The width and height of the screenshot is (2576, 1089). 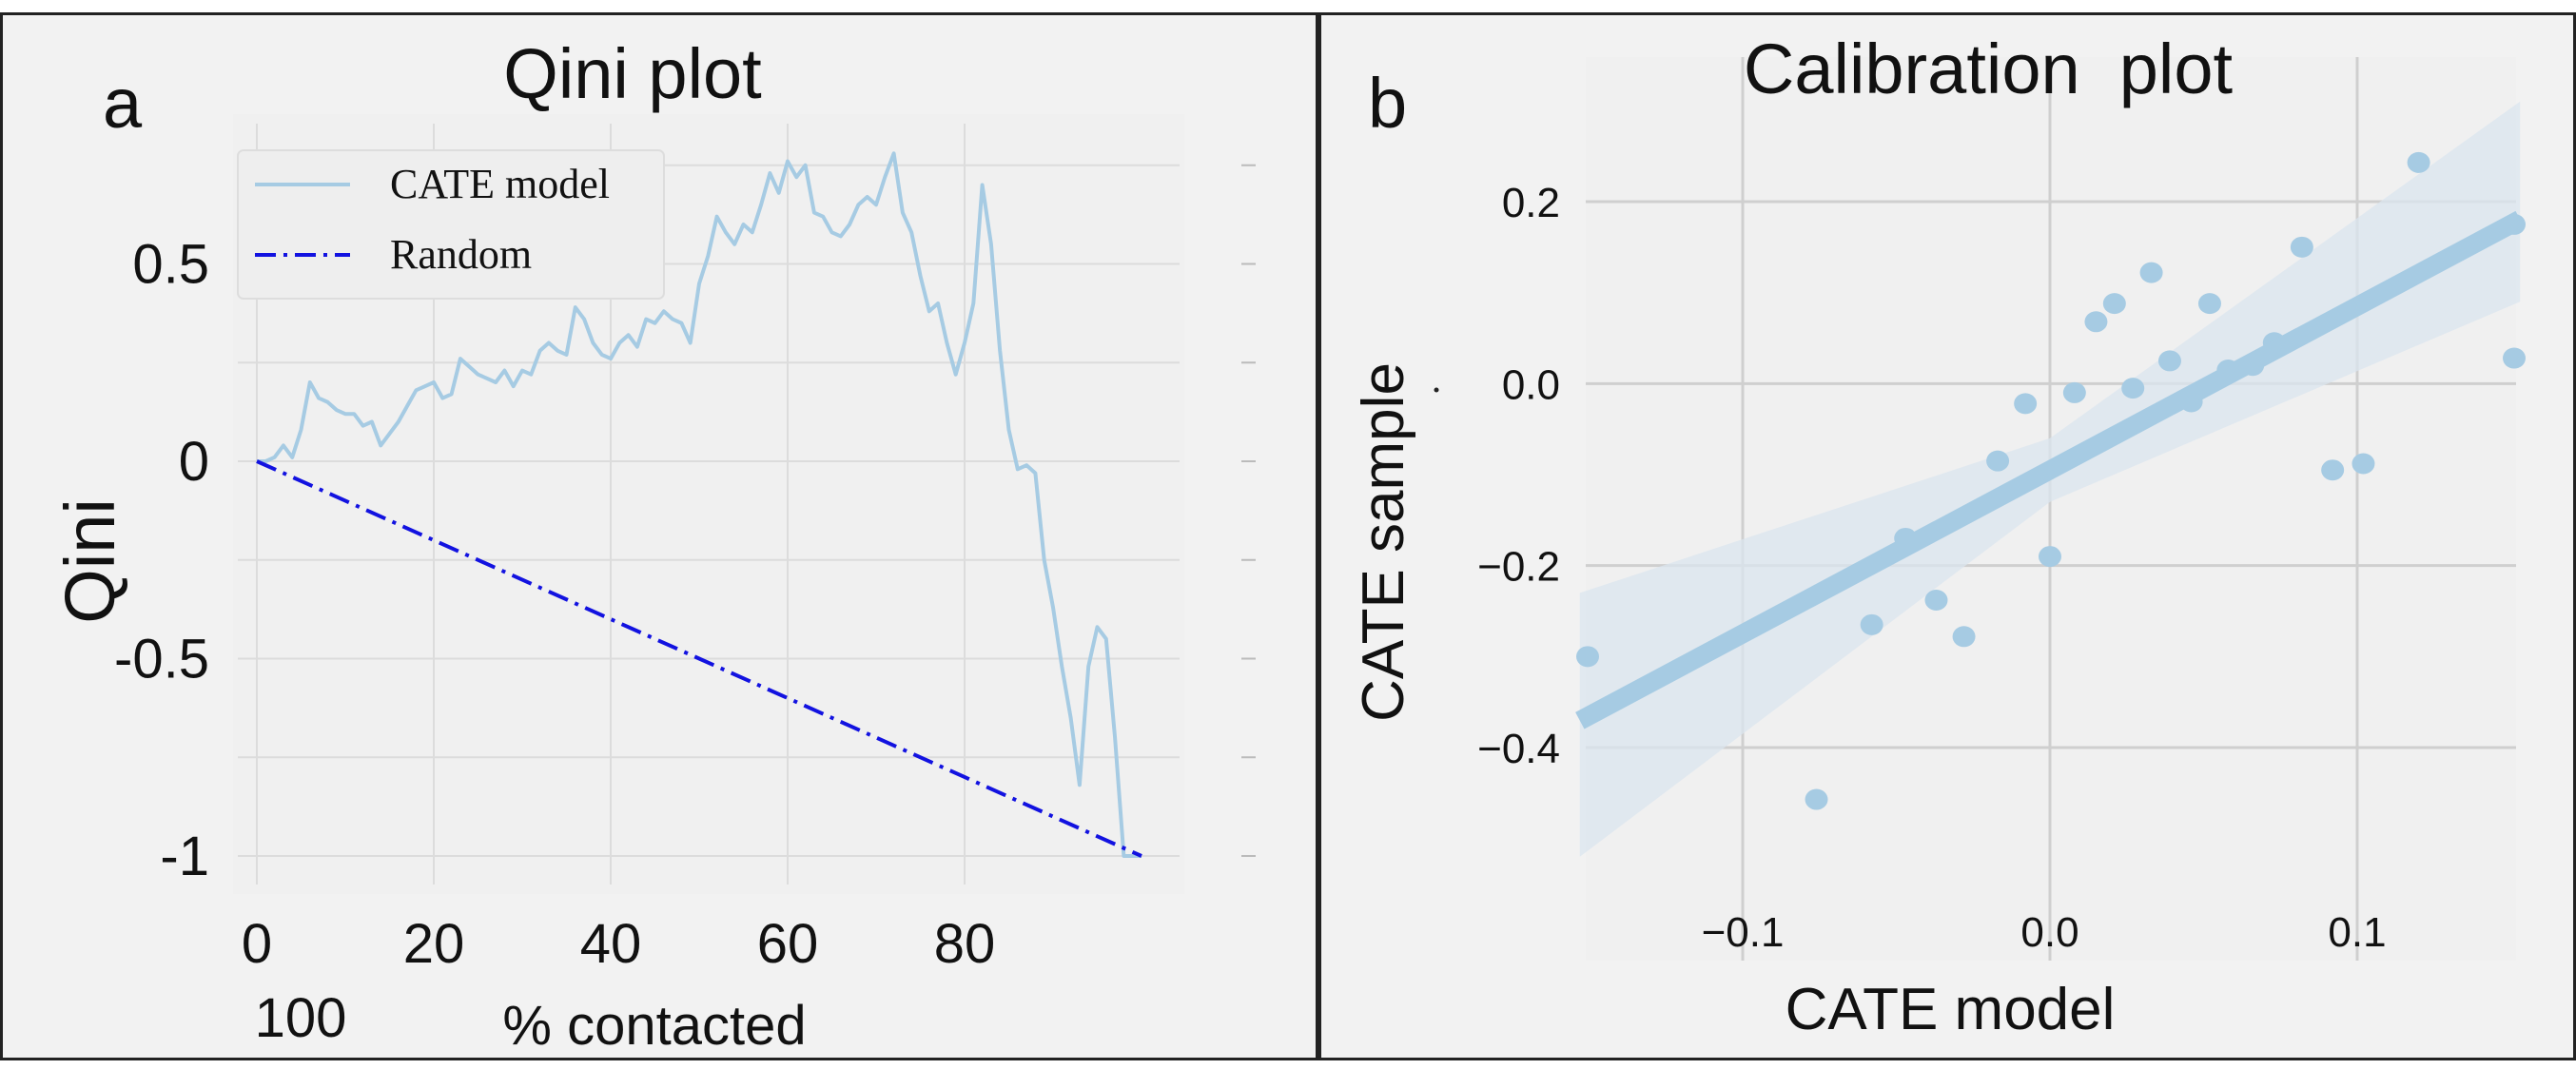 What do you see at coordinates (500, 184) in the screenshot?
I see `legend-label-cate: CATE model` at bounding box center [500, 184].